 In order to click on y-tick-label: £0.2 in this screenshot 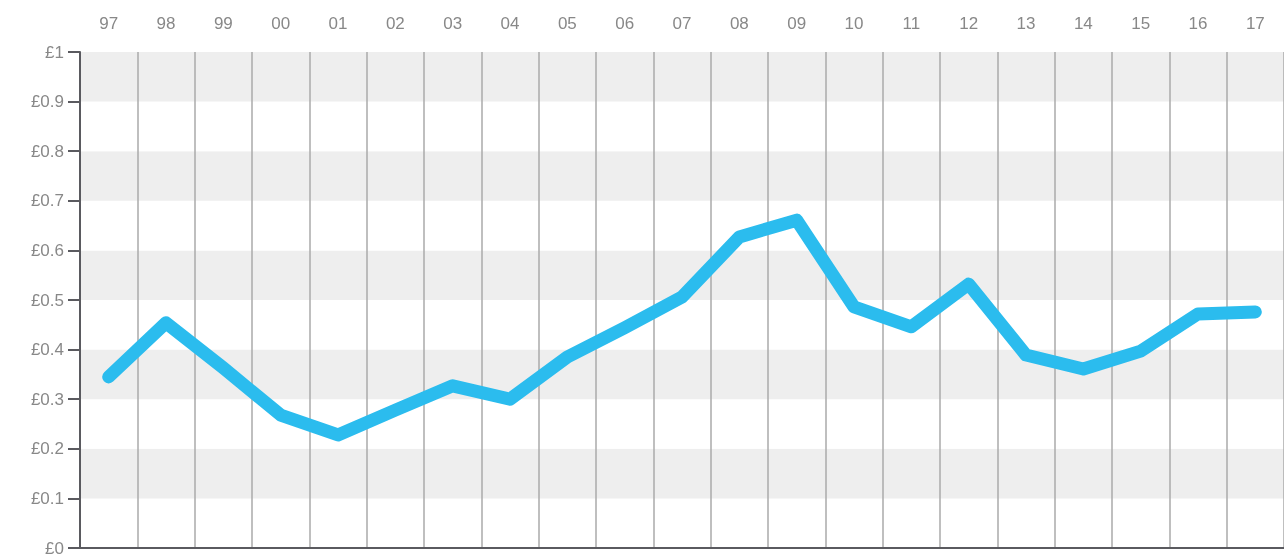, I will do `click(47, 449)`.